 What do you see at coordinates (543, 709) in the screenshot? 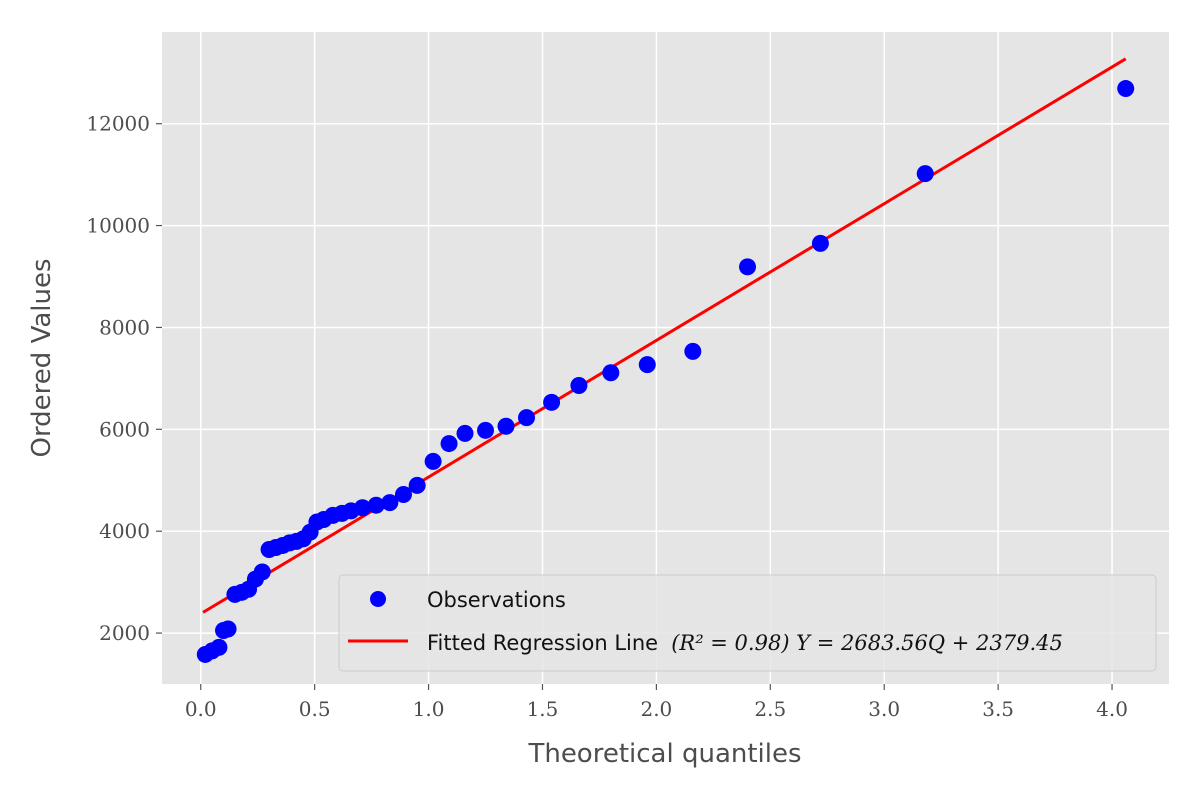
I see `x-tick-label: 1.5` at bounding box center [543, 709].